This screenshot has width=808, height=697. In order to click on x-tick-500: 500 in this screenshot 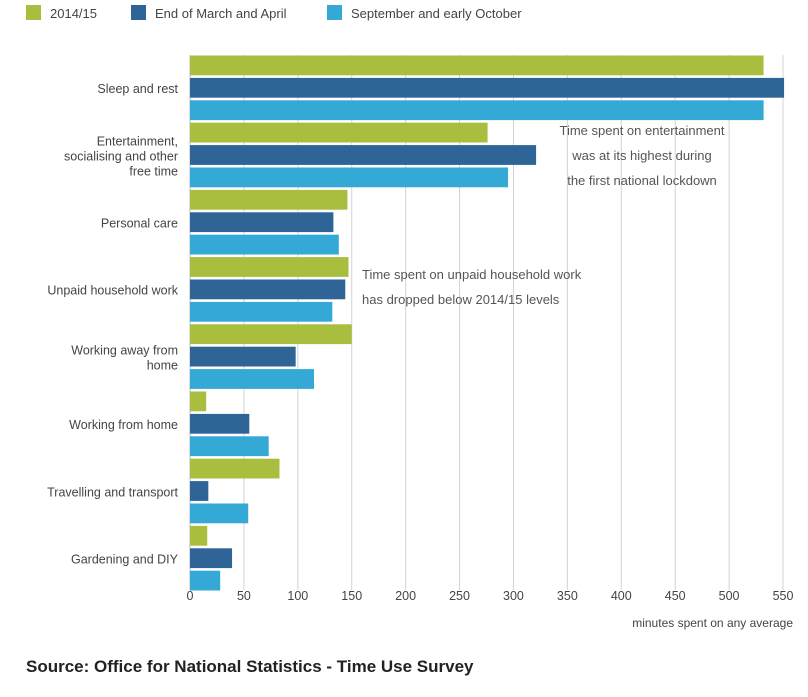, I will do `click(729, 596)`.